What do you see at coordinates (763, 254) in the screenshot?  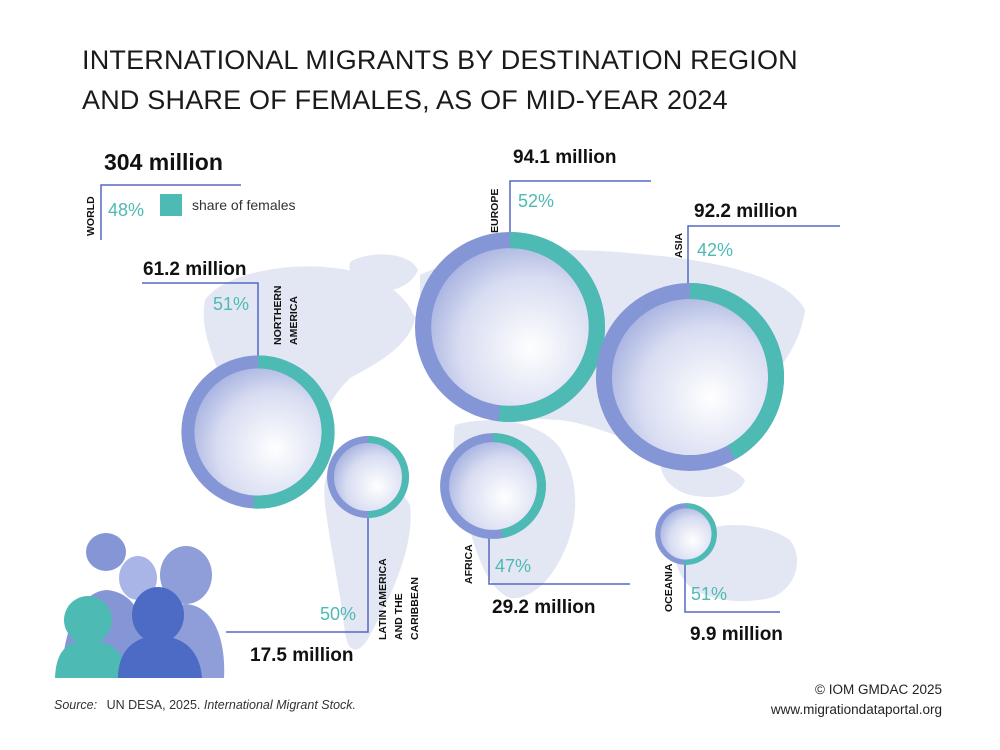 I see `guide-line-asia` at bounding box center [763, 254].